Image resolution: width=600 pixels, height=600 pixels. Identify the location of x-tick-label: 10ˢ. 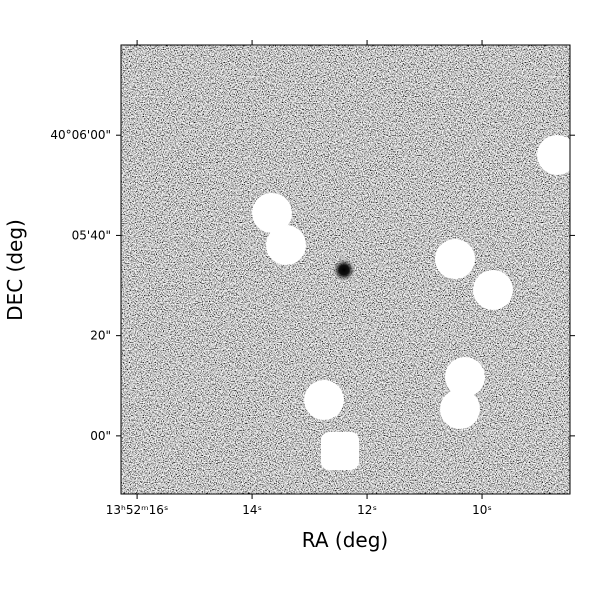
(482, 510).